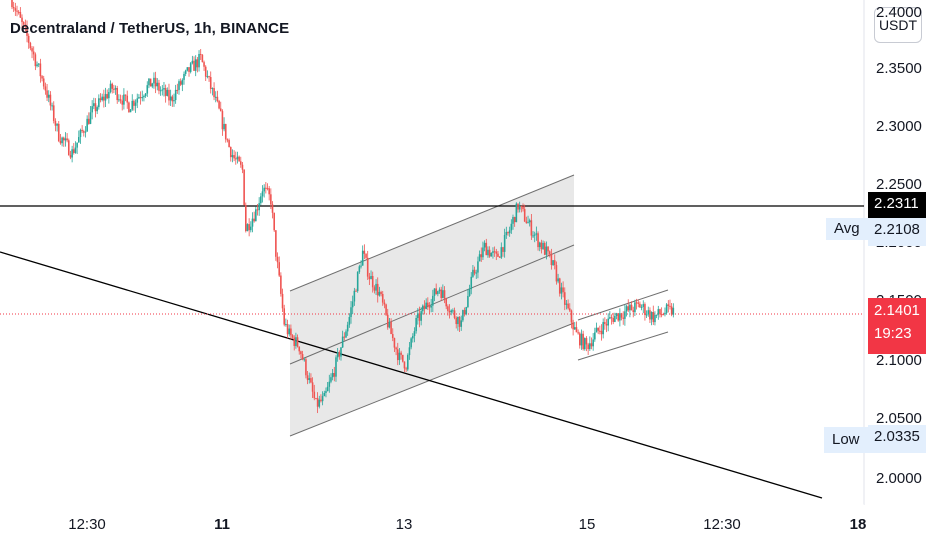 This screenshot has width=932, height=550. Describe the element at coordinates (897, 232) in the screenshot. I see `avg-price-tag: 2.2108` at that location.